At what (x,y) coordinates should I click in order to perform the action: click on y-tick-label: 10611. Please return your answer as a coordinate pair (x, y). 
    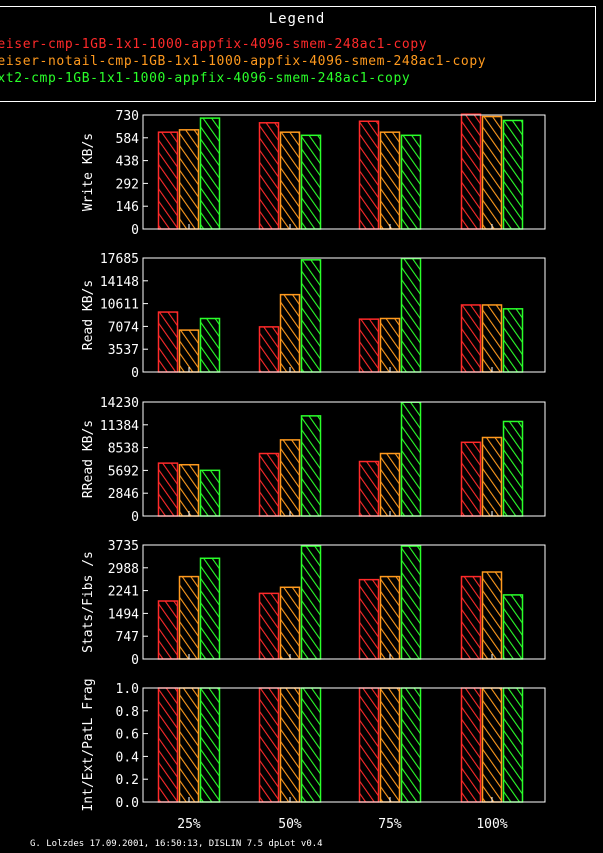
    Looking at the image, I should click on (119, 305).